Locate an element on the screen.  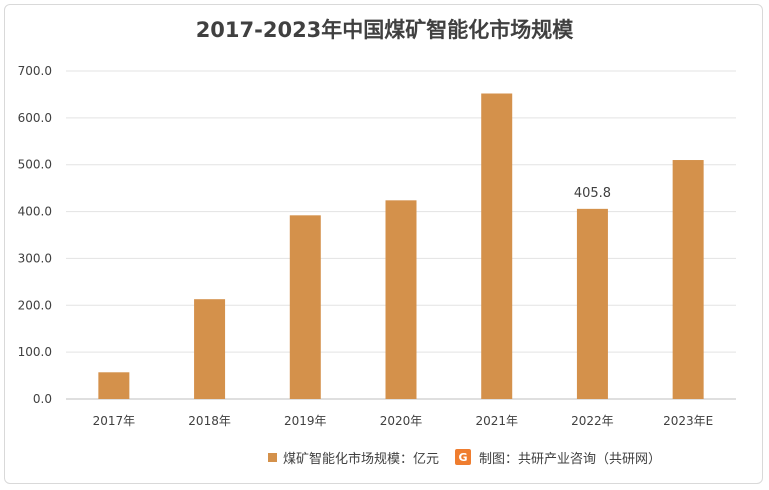
source-logo-icon: G is located at coordinates (463, 457).